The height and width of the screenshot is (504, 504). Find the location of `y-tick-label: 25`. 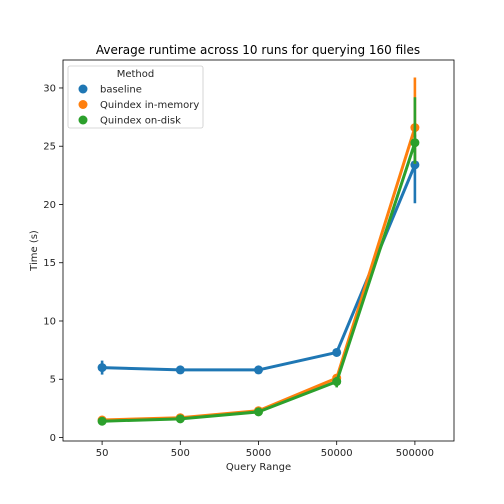

y-tick-label: 25 is located at coordinates (49, 147).